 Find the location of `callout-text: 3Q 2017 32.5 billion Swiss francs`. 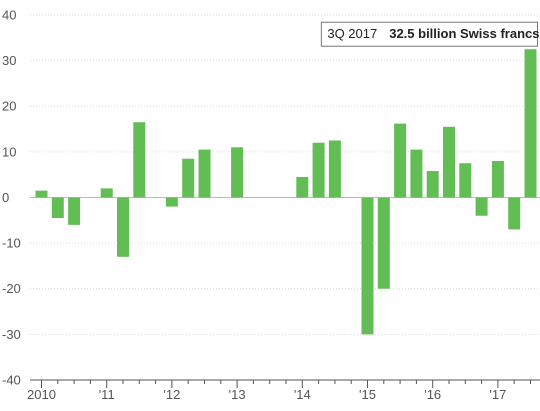

callout-text: 3Q 2017 32.5 billion Swiss francs is located at coordinates (433, 34).